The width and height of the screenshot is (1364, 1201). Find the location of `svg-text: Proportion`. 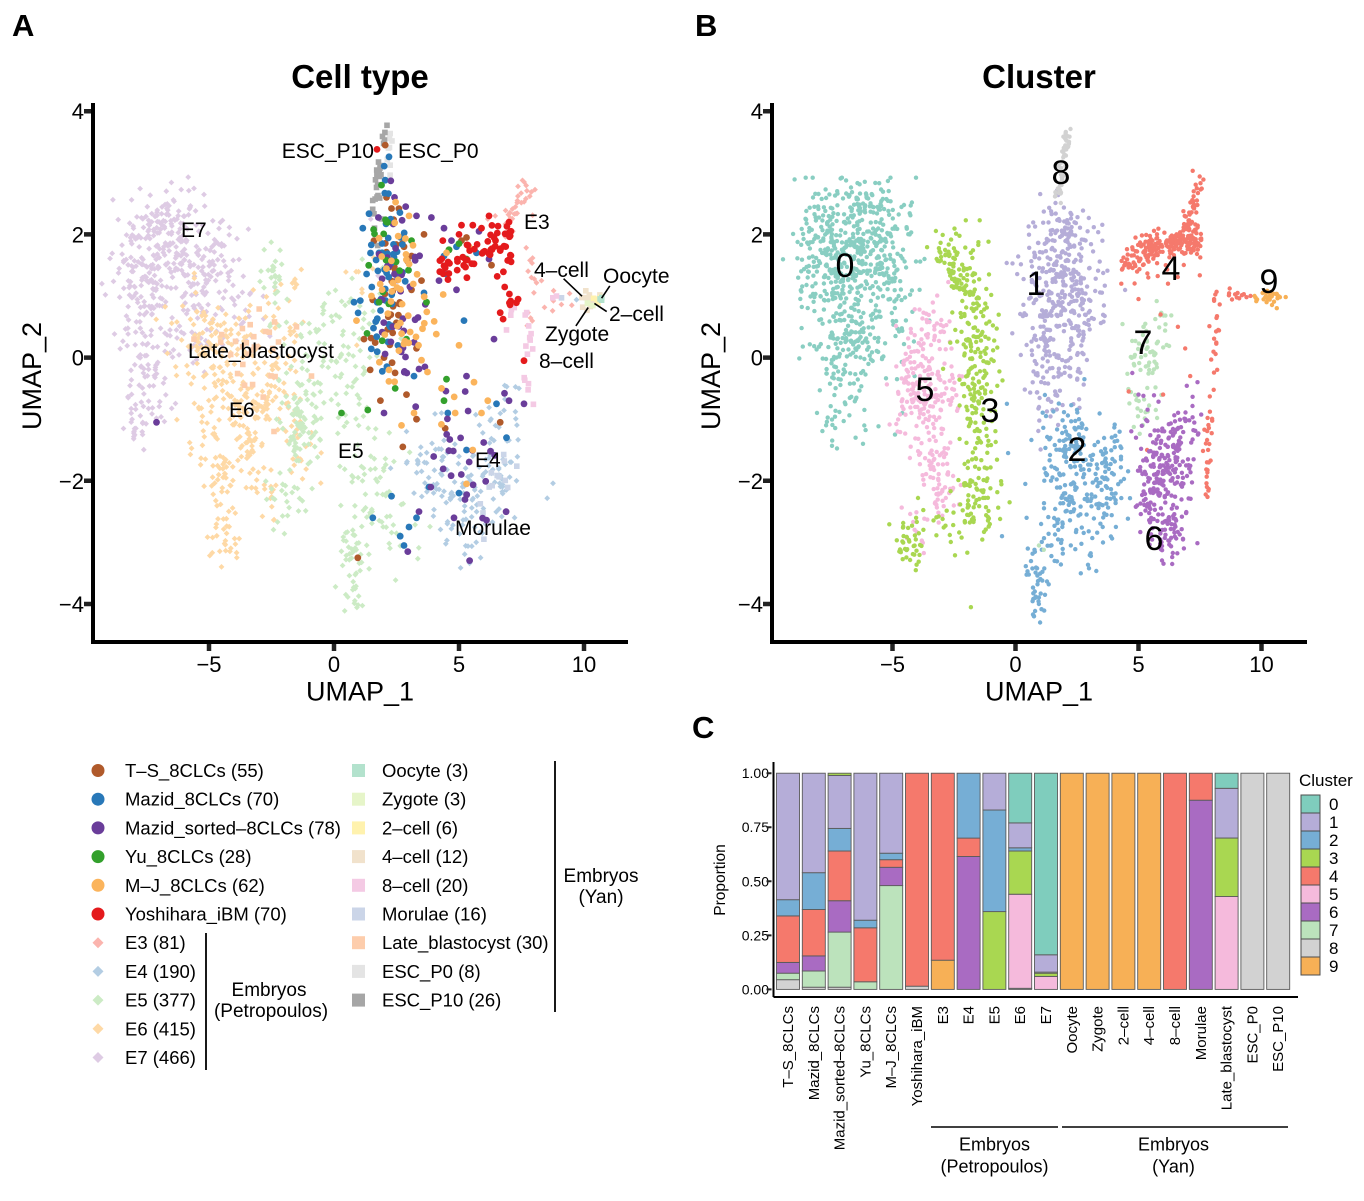

svg-text: Proportion is located at coordinates (720, 880).